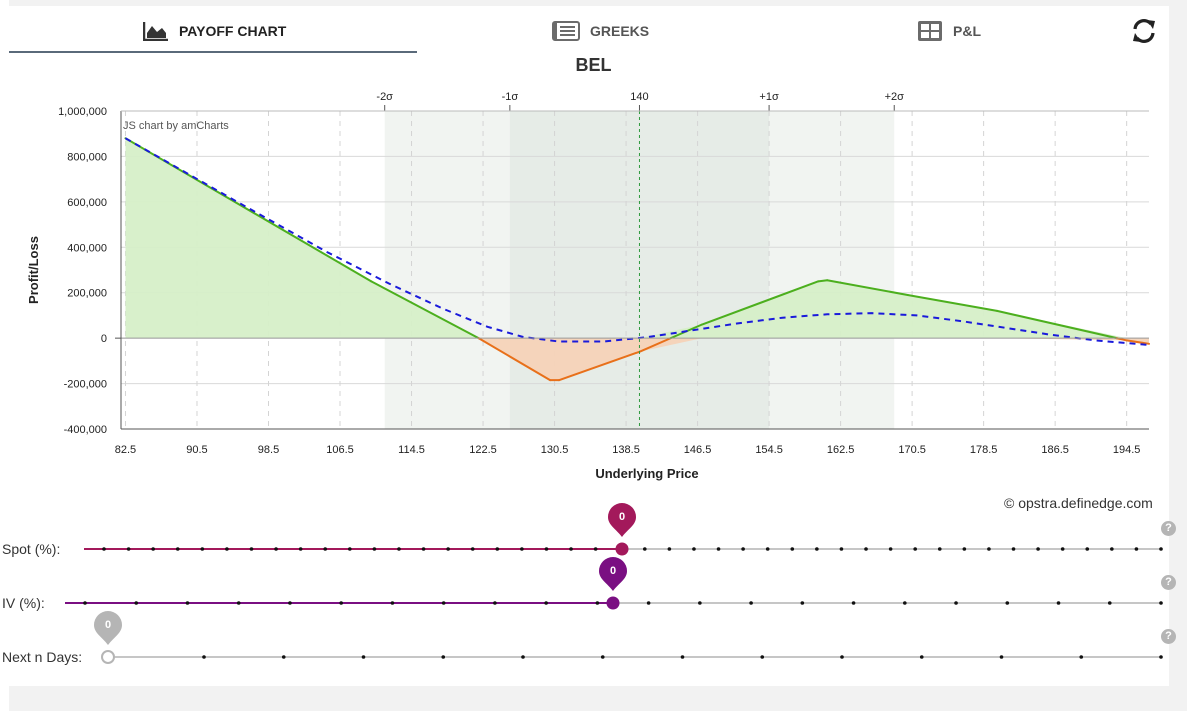  Describe the element at coordinates (949, 31) in the screenshot. I see `tab-pl: P&L` at that location.